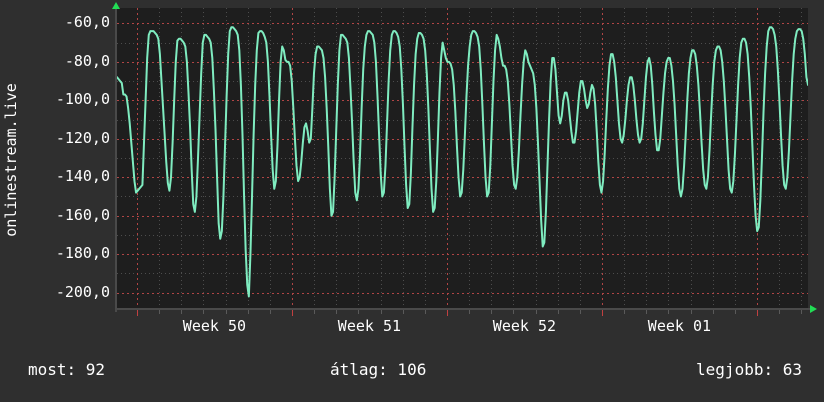 The height and width of the screenshot is (402, 824). Describe the element at coordinates (463, 309) in the screenshot. I see `x-axis-spine` at that location.